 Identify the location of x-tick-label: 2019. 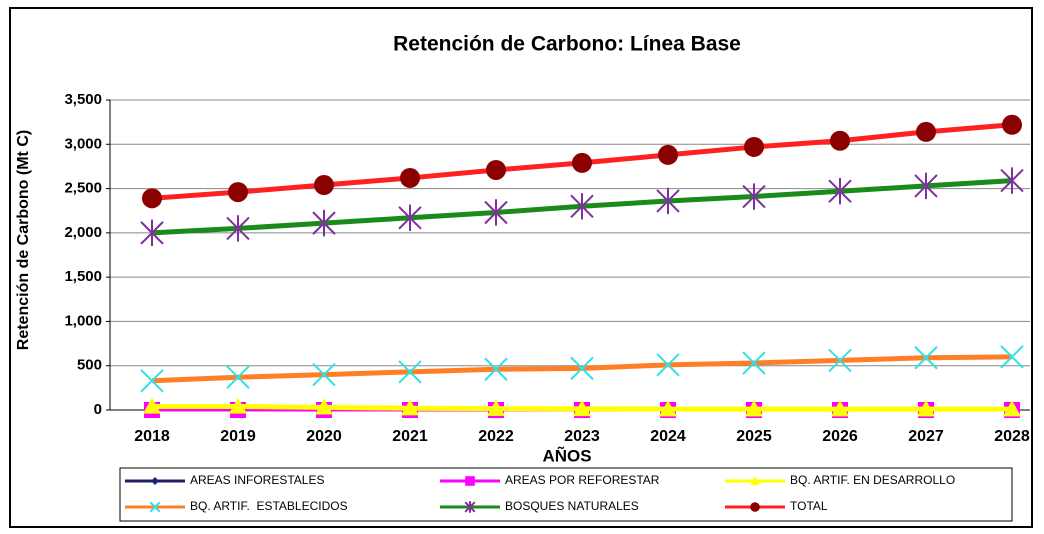
(238, 436).